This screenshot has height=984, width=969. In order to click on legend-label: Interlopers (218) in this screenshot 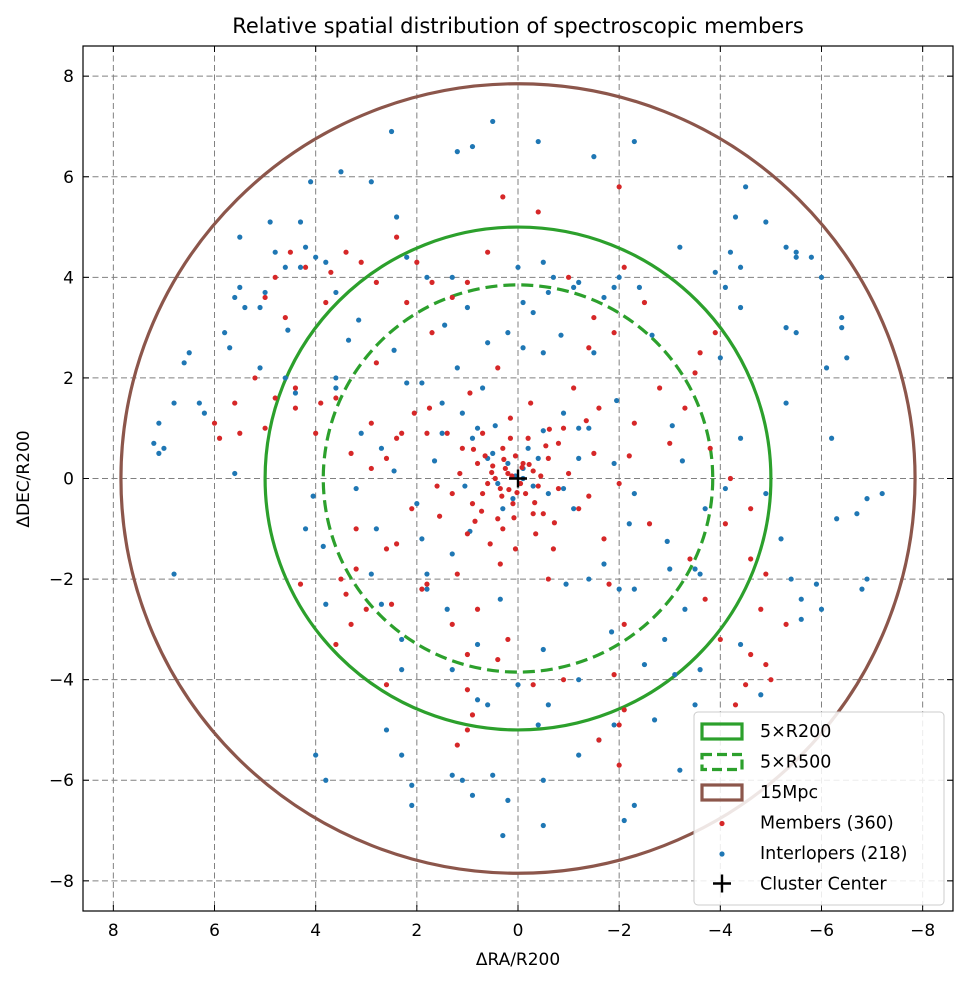, I will do `click(833, 854)`.